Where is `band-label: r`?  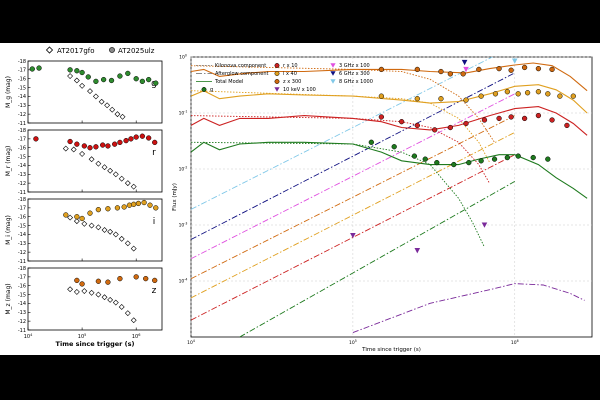
band-label: r is located at coordinates (154, 153).